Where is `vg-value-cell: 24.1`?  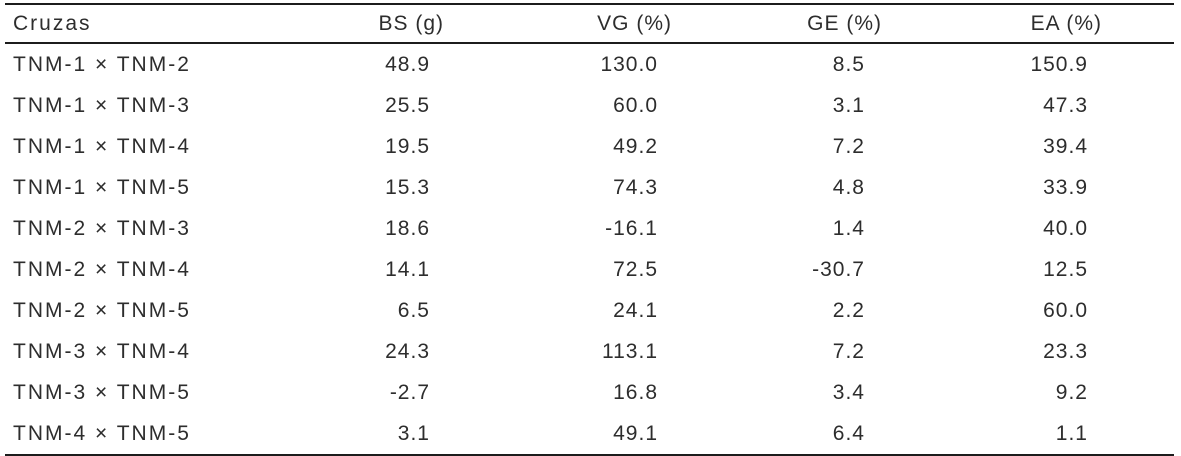 vg-value-cell: 24.1 is located at coordinates (635, 310).